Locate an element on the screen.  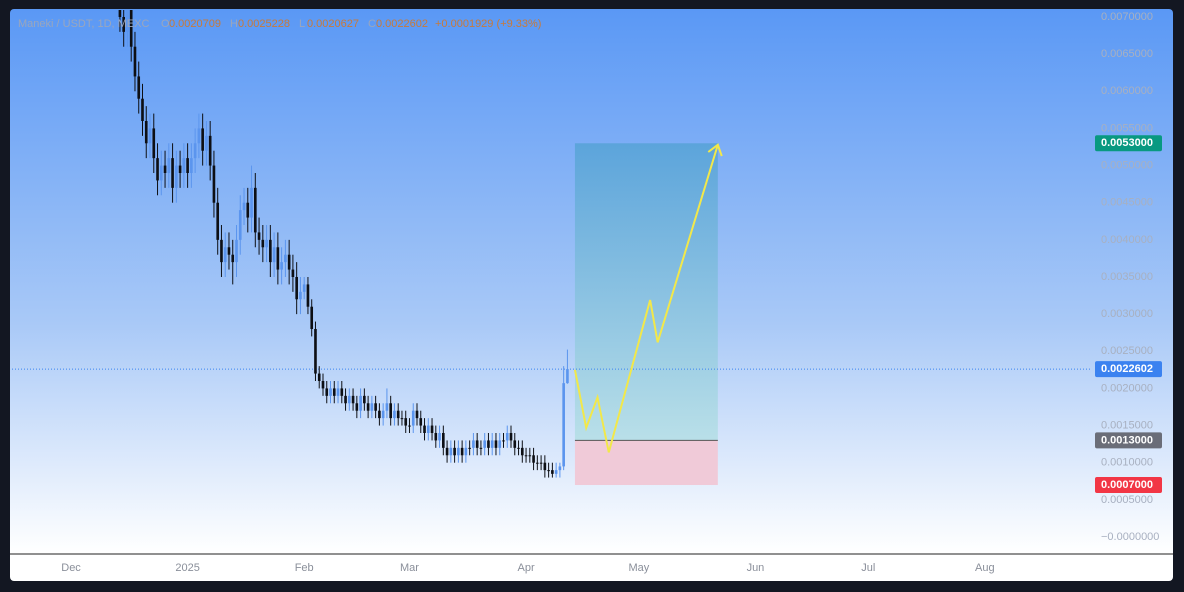
price-tag-label: 0.0013000 is located at coordinates (1127, 440).